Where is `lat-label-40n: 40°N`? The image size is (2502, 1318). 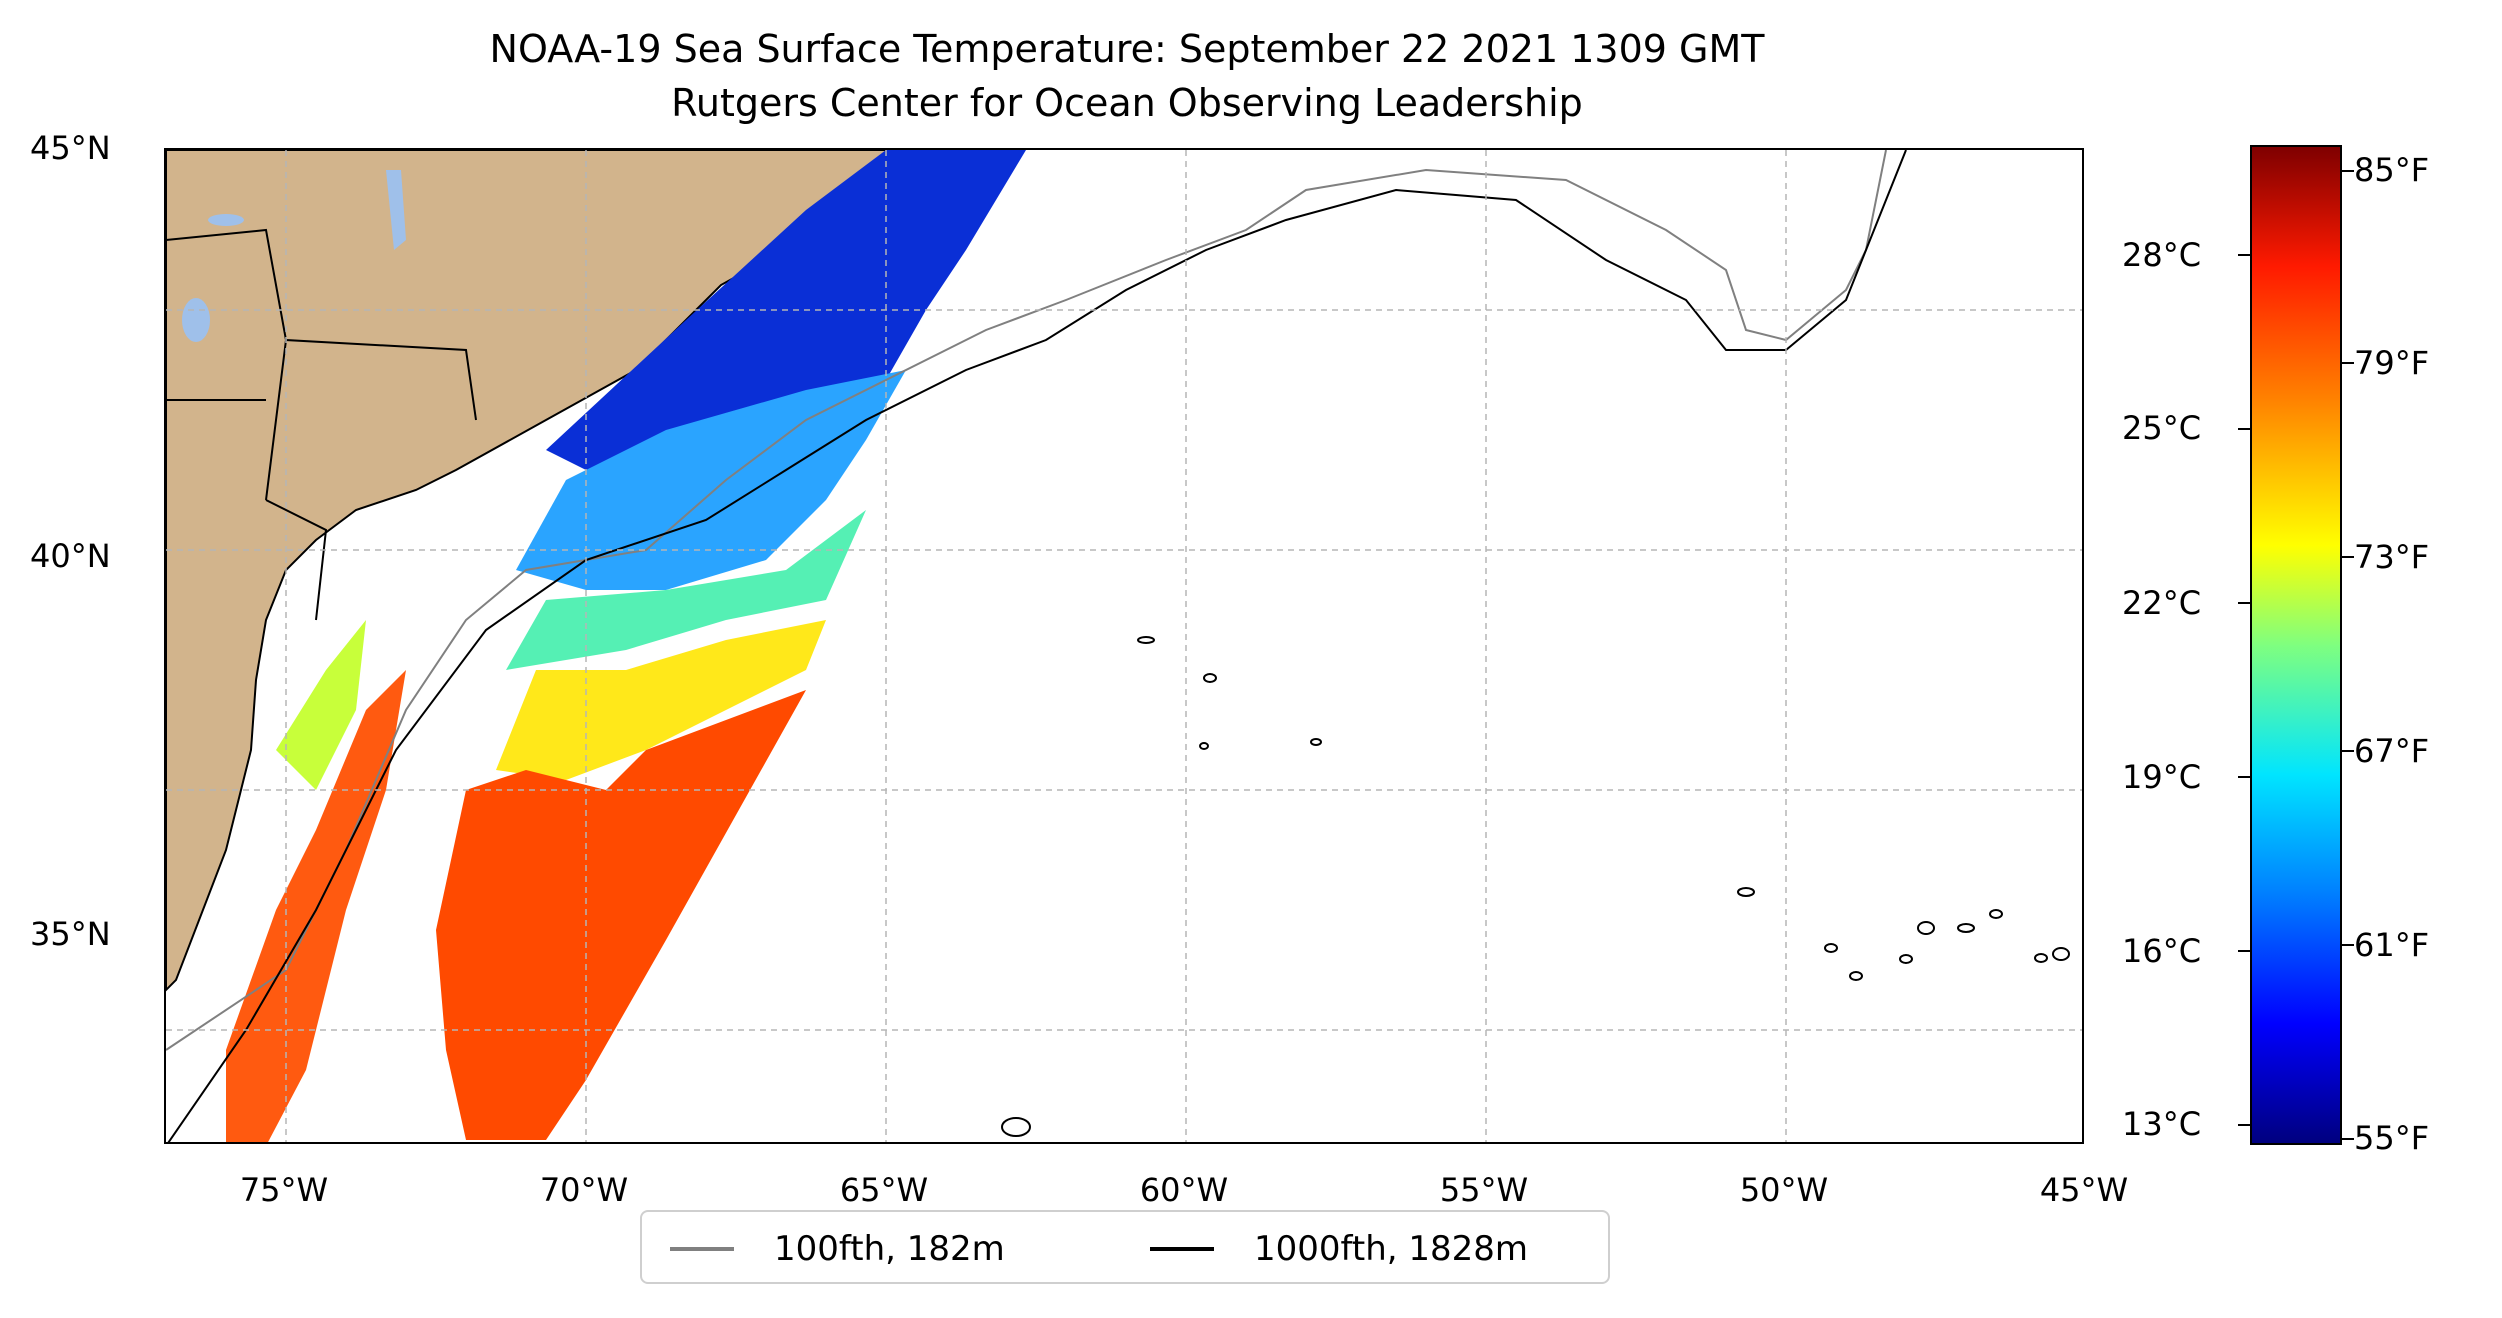
lat-label-40n: 40°N is located at coordinates (70, 556).